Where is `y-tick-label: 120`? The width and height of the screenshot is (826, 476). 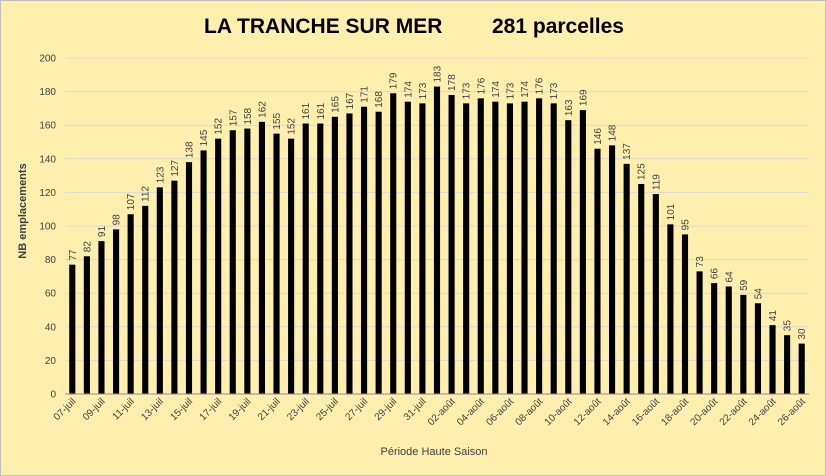 y-tick-label: 120 is located at coordinates (47, 193).